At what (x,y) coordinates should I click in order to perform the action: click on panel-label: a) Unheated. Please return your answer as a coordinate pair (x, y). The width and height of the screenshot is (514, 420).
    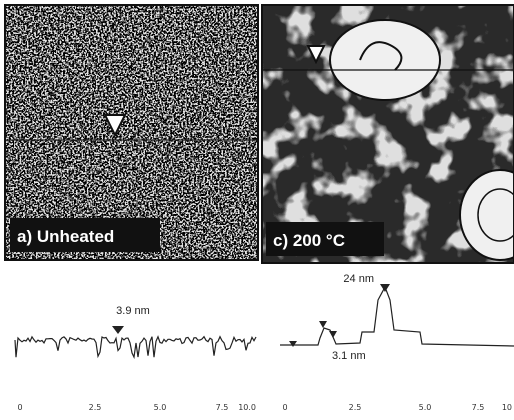
    Looking at the image, I should click on (65, 236).